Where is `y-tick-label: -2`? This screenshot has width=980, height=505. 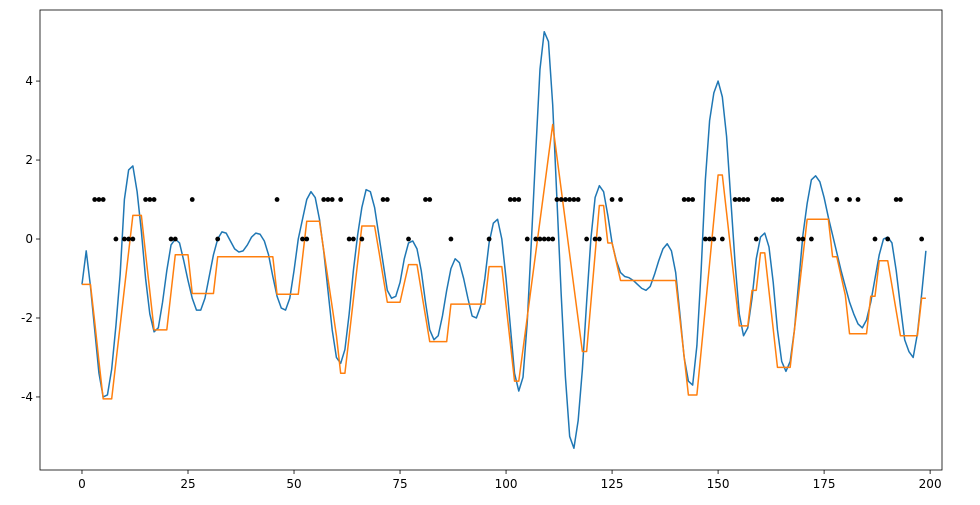 y-tick-label: -2 is located at coordinates (27, 318).